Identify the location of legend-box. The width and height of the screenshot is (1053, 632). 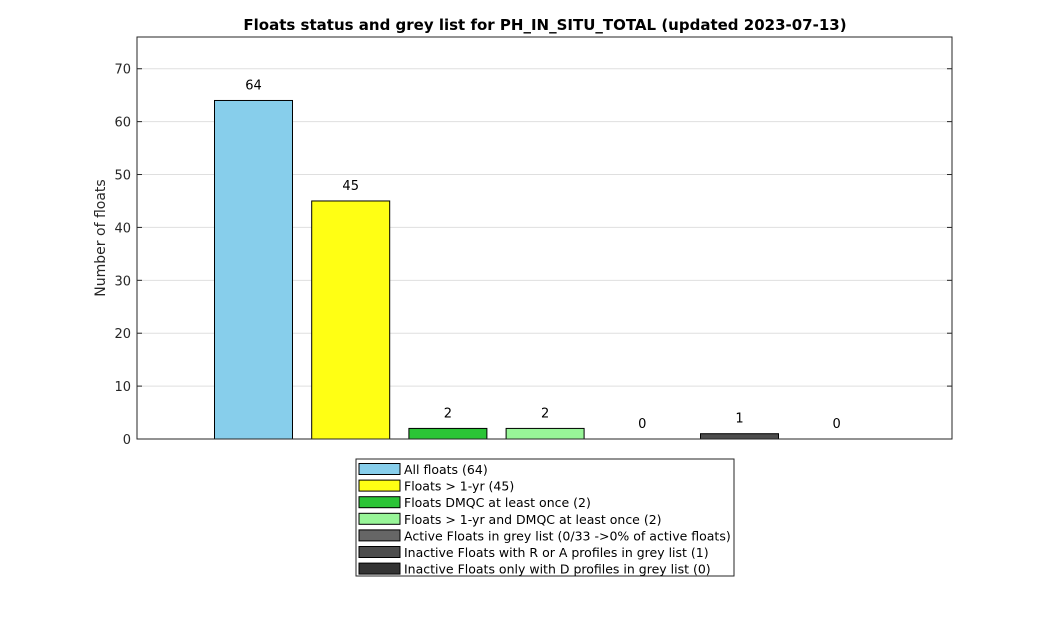
(545, 517).